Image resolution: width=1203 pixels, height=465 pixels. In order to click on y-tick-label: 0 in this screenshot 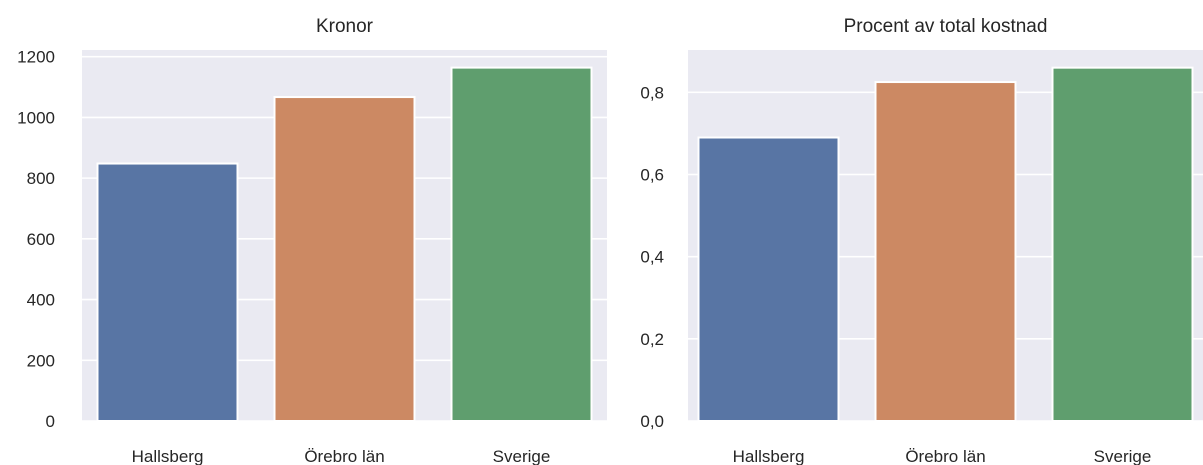, I will do `click(50, 421)`.